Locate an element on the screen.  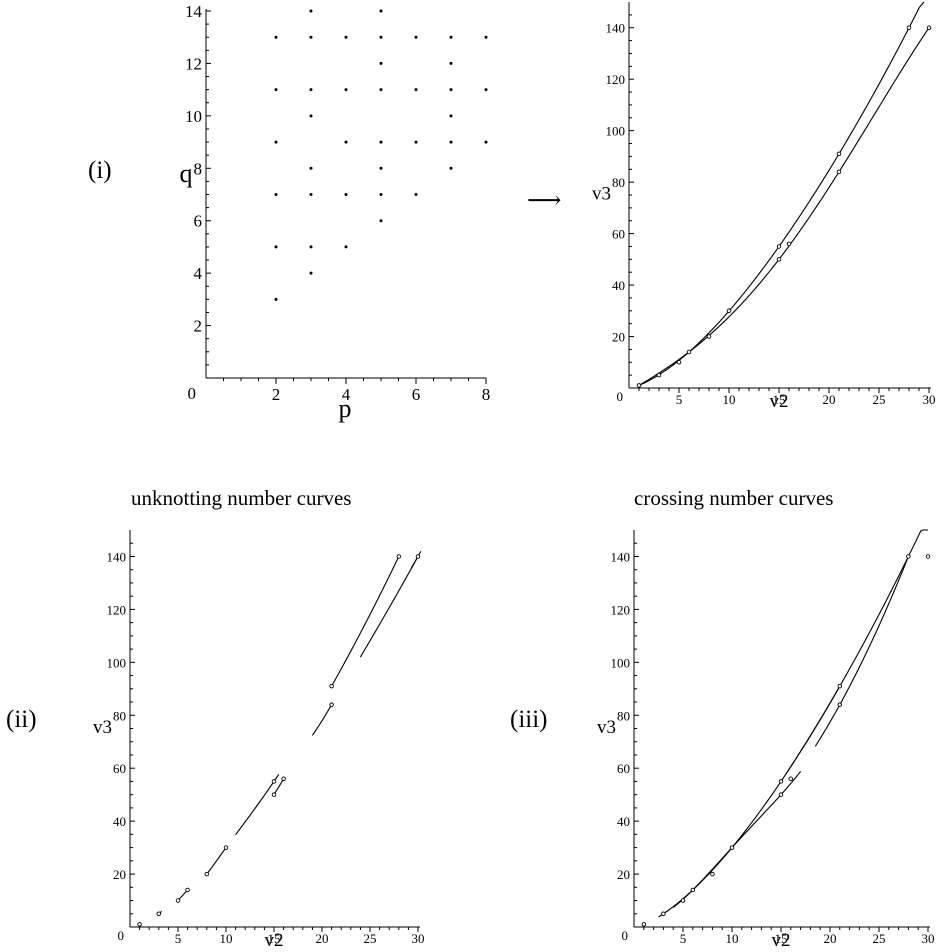
title-crossing: crossing number curves is located at coordinates (733, 498).